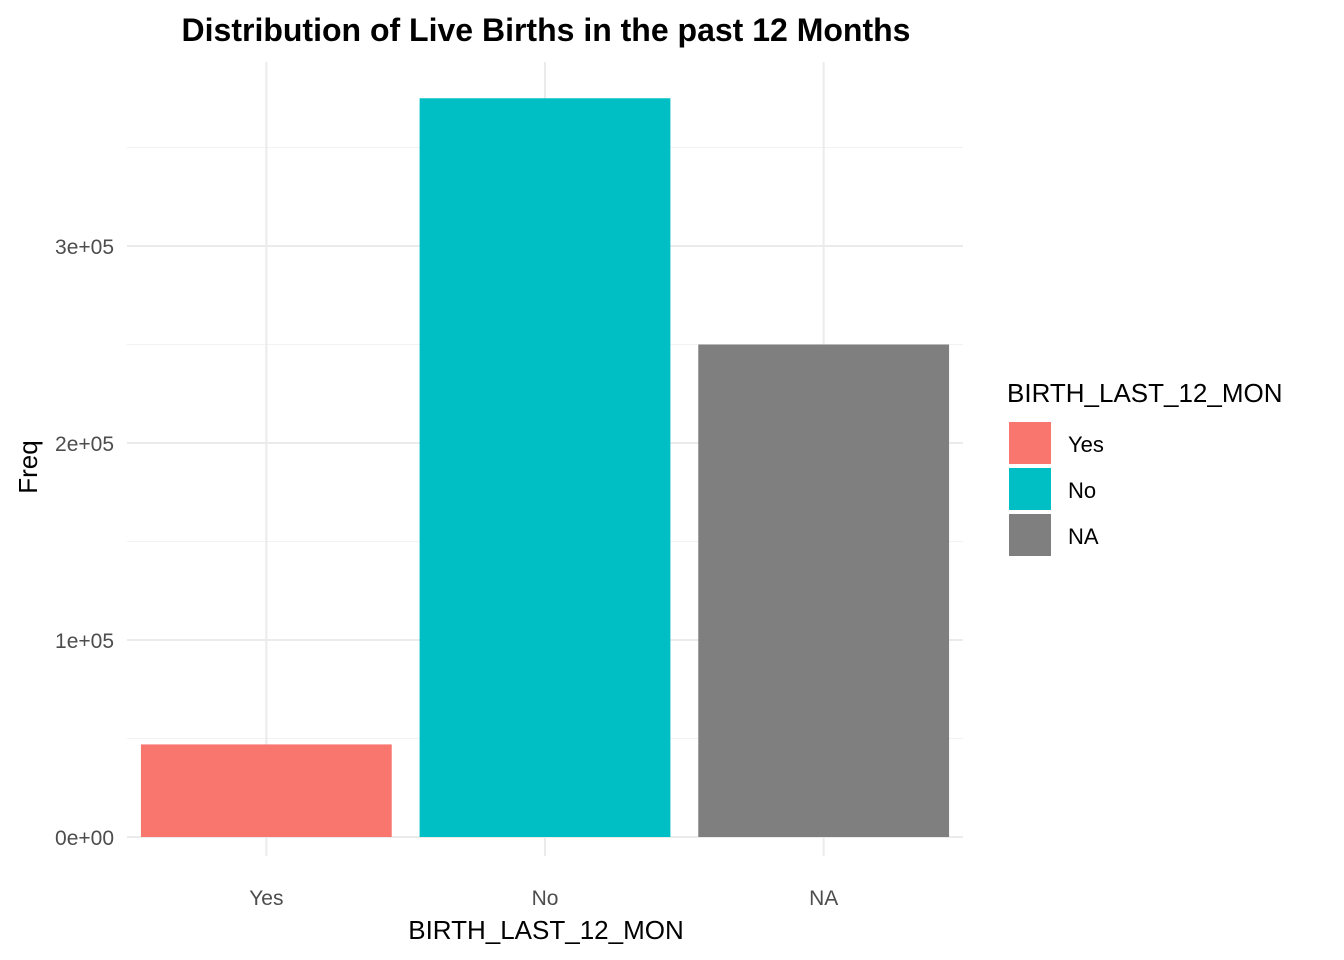 This screenshot has height=960, width=1344. What do you see at coordinates (823, 898) in the screenshot?
I see `x-tick-label: NA` at bounding box center [823, 898].